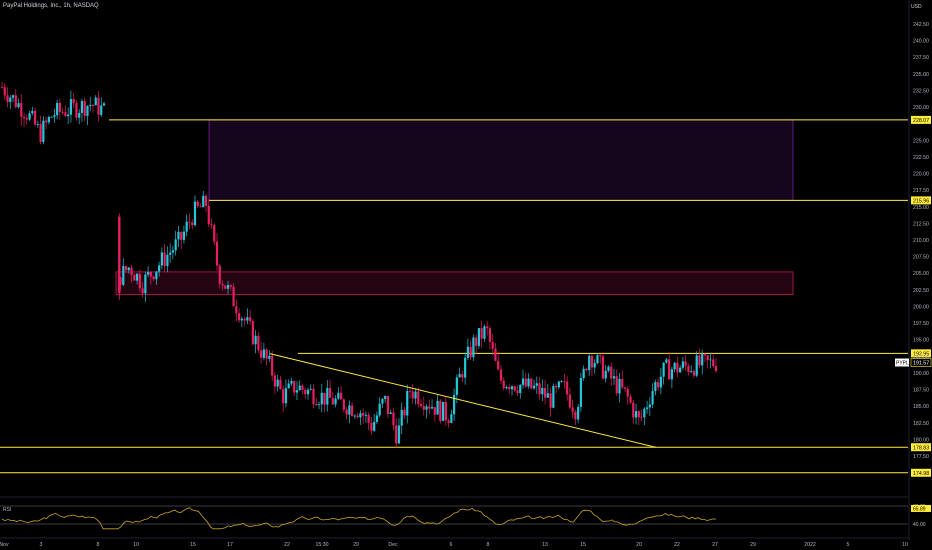  What do you see at coordinates (921, 91) in the screenshot?
I see `y-tick: 232.50` at bounding box center [921, 91].